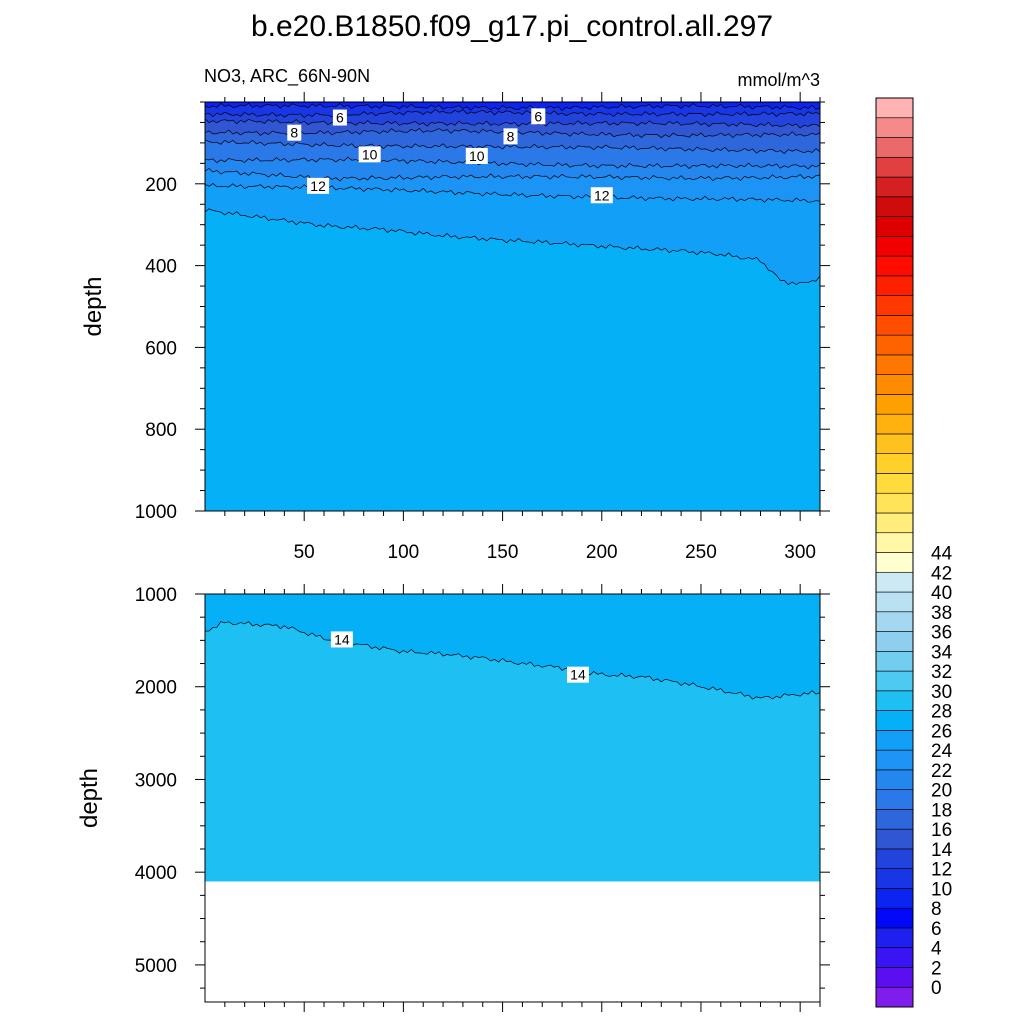 The height and width of the screenshot is (1024, 1024). I want to click on colorbar-tick-label: 10, so click(941, 889).